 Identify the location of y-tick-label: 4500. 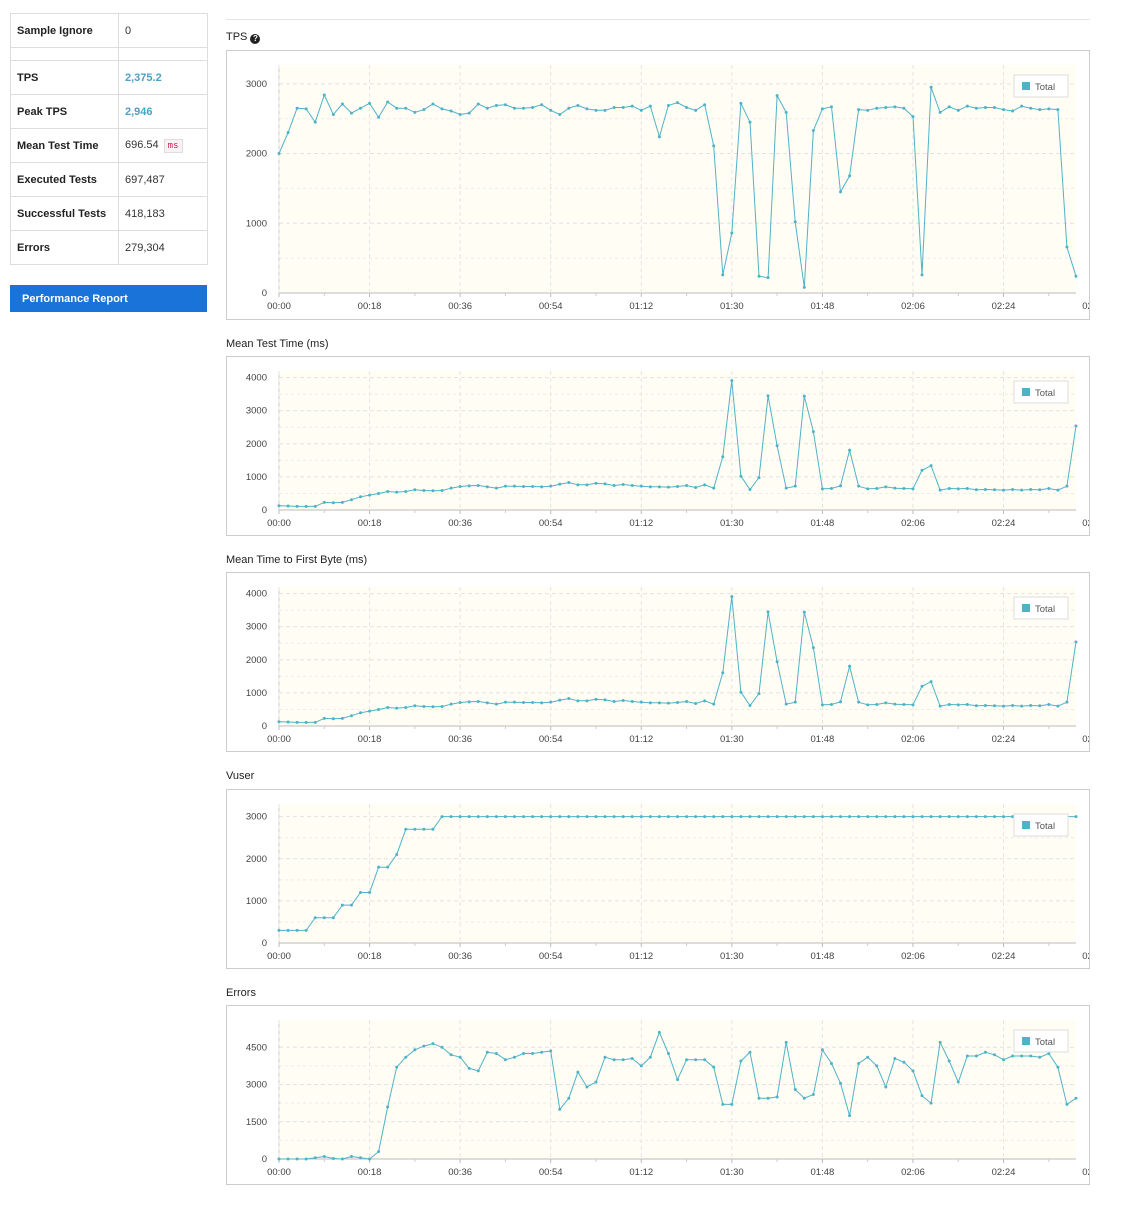
(256, 1047).